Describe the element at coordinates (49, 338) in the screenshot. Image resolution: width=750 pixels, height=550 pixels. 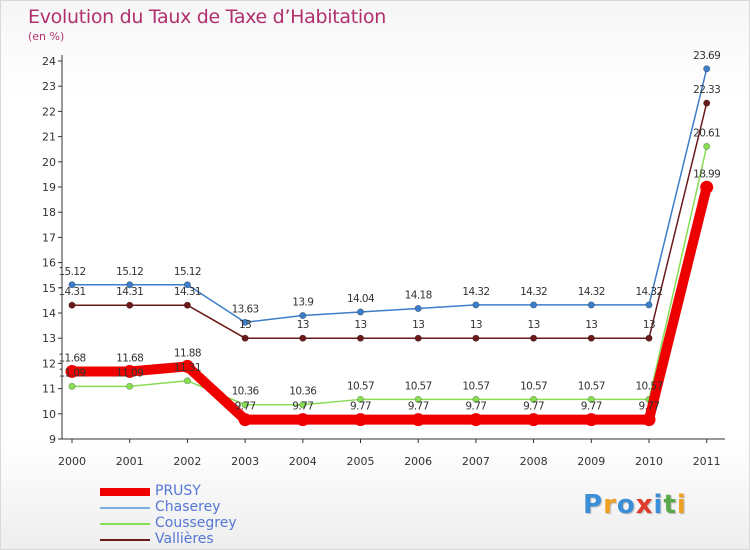
I see `y-tick-label: 13` at that location.